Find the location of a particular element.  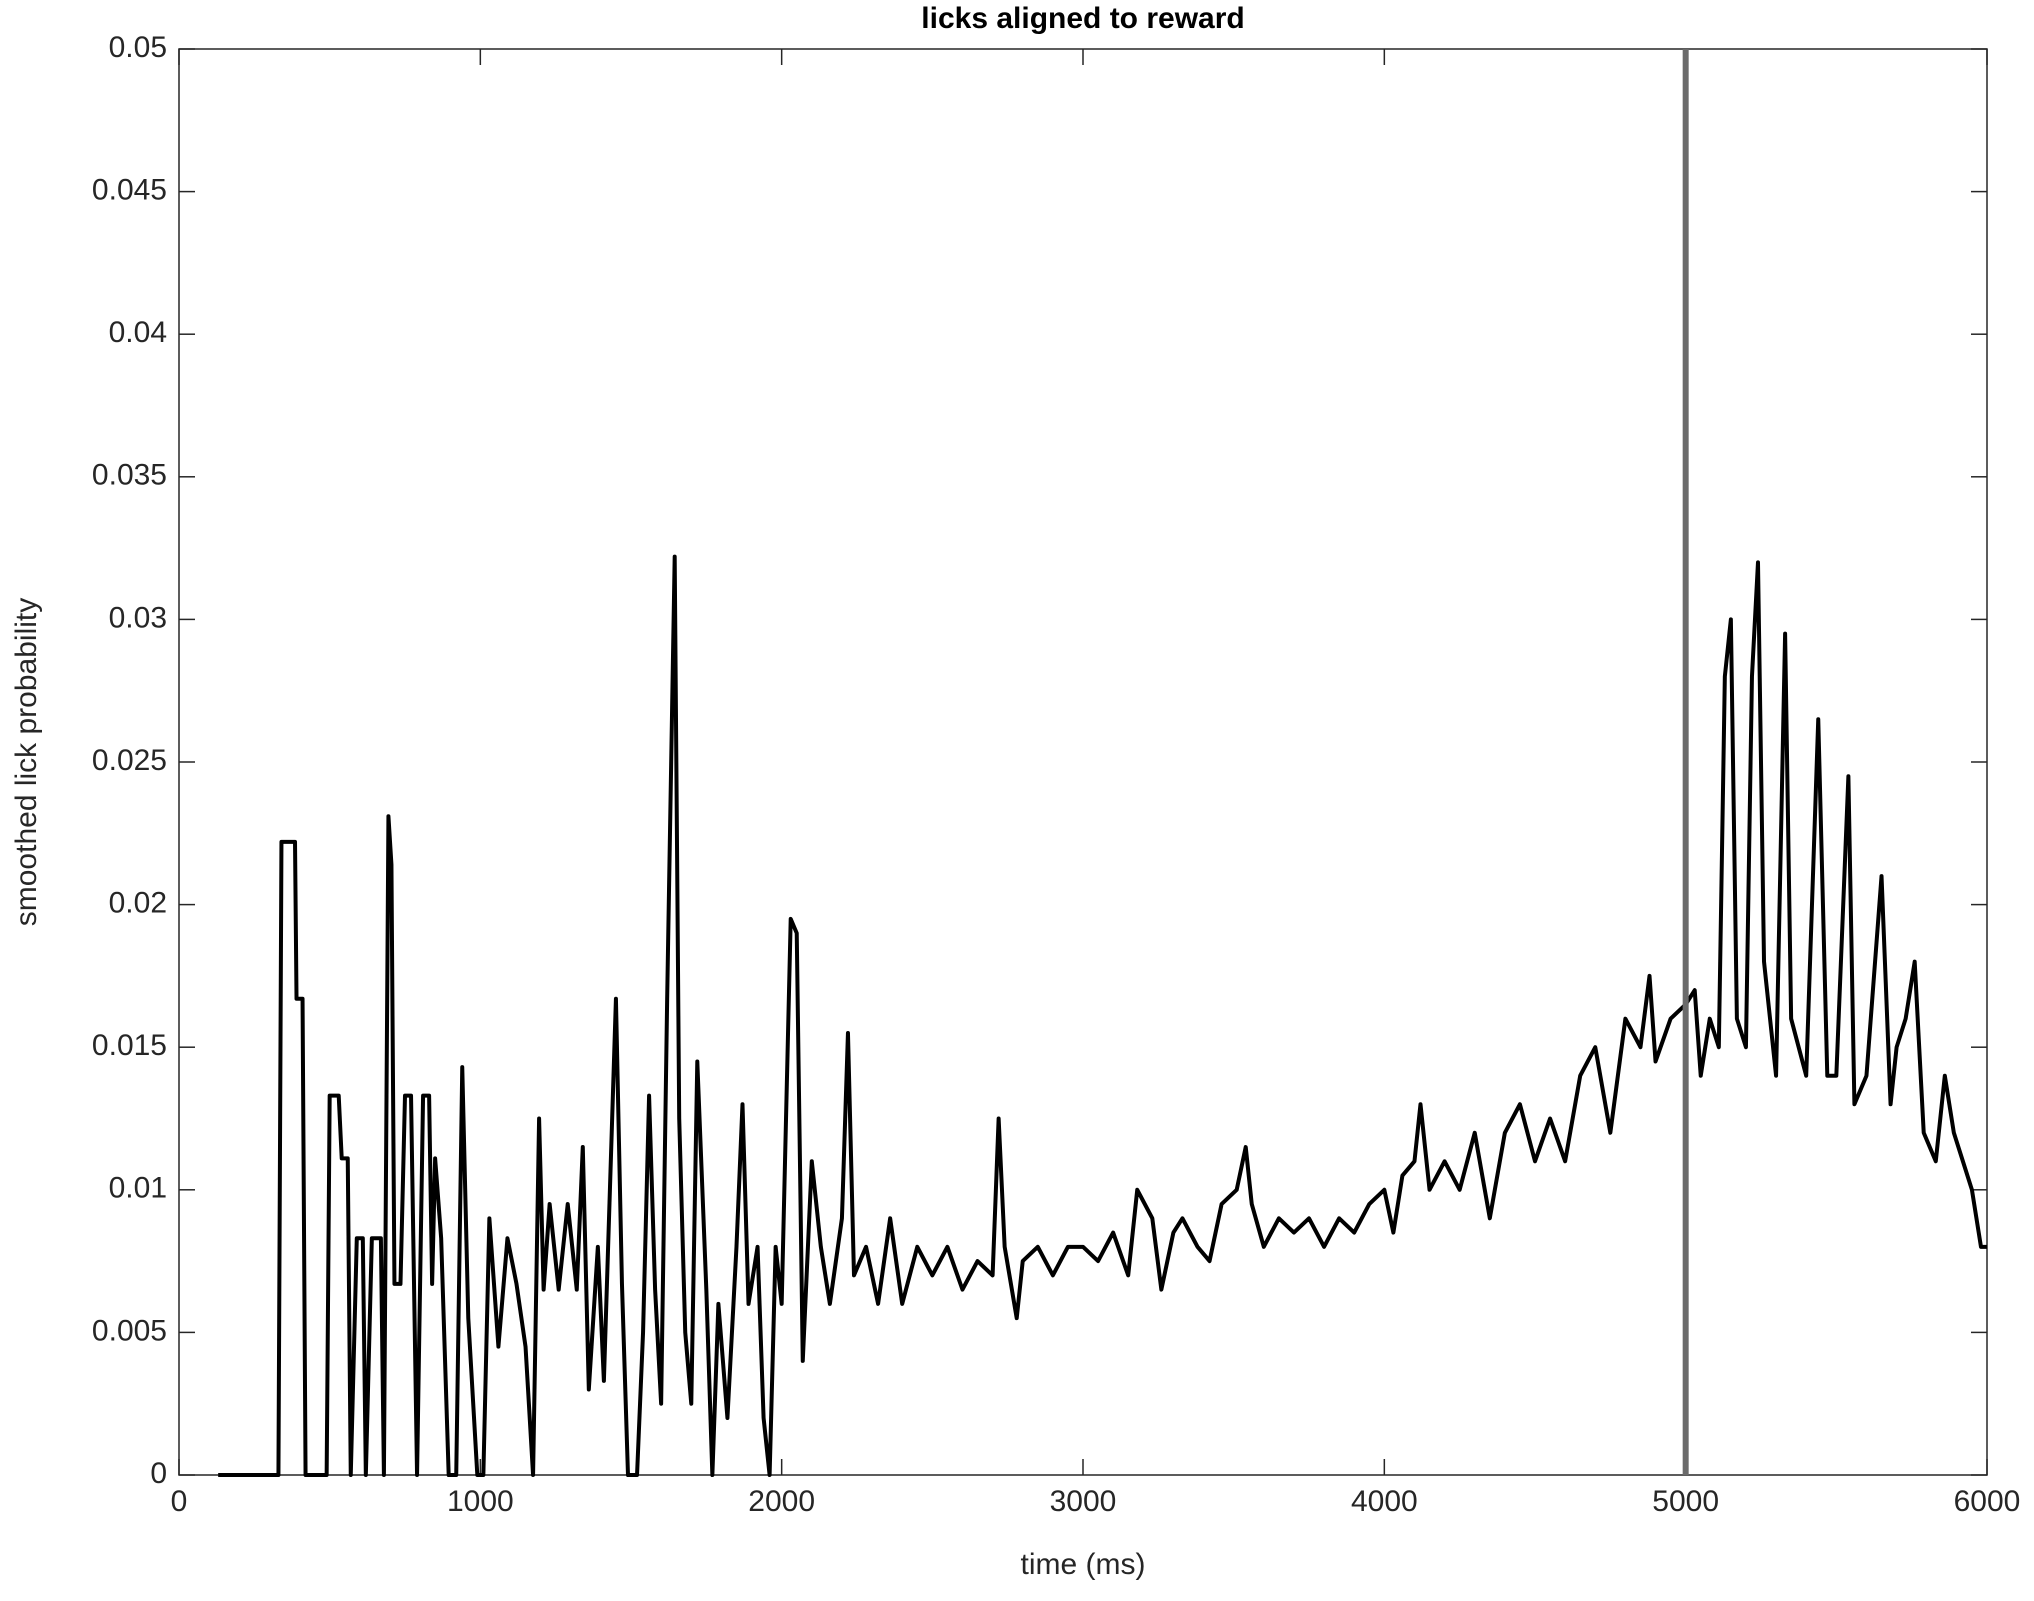

x-tick-label: 5000 is located at coordinates (1685, 1501).